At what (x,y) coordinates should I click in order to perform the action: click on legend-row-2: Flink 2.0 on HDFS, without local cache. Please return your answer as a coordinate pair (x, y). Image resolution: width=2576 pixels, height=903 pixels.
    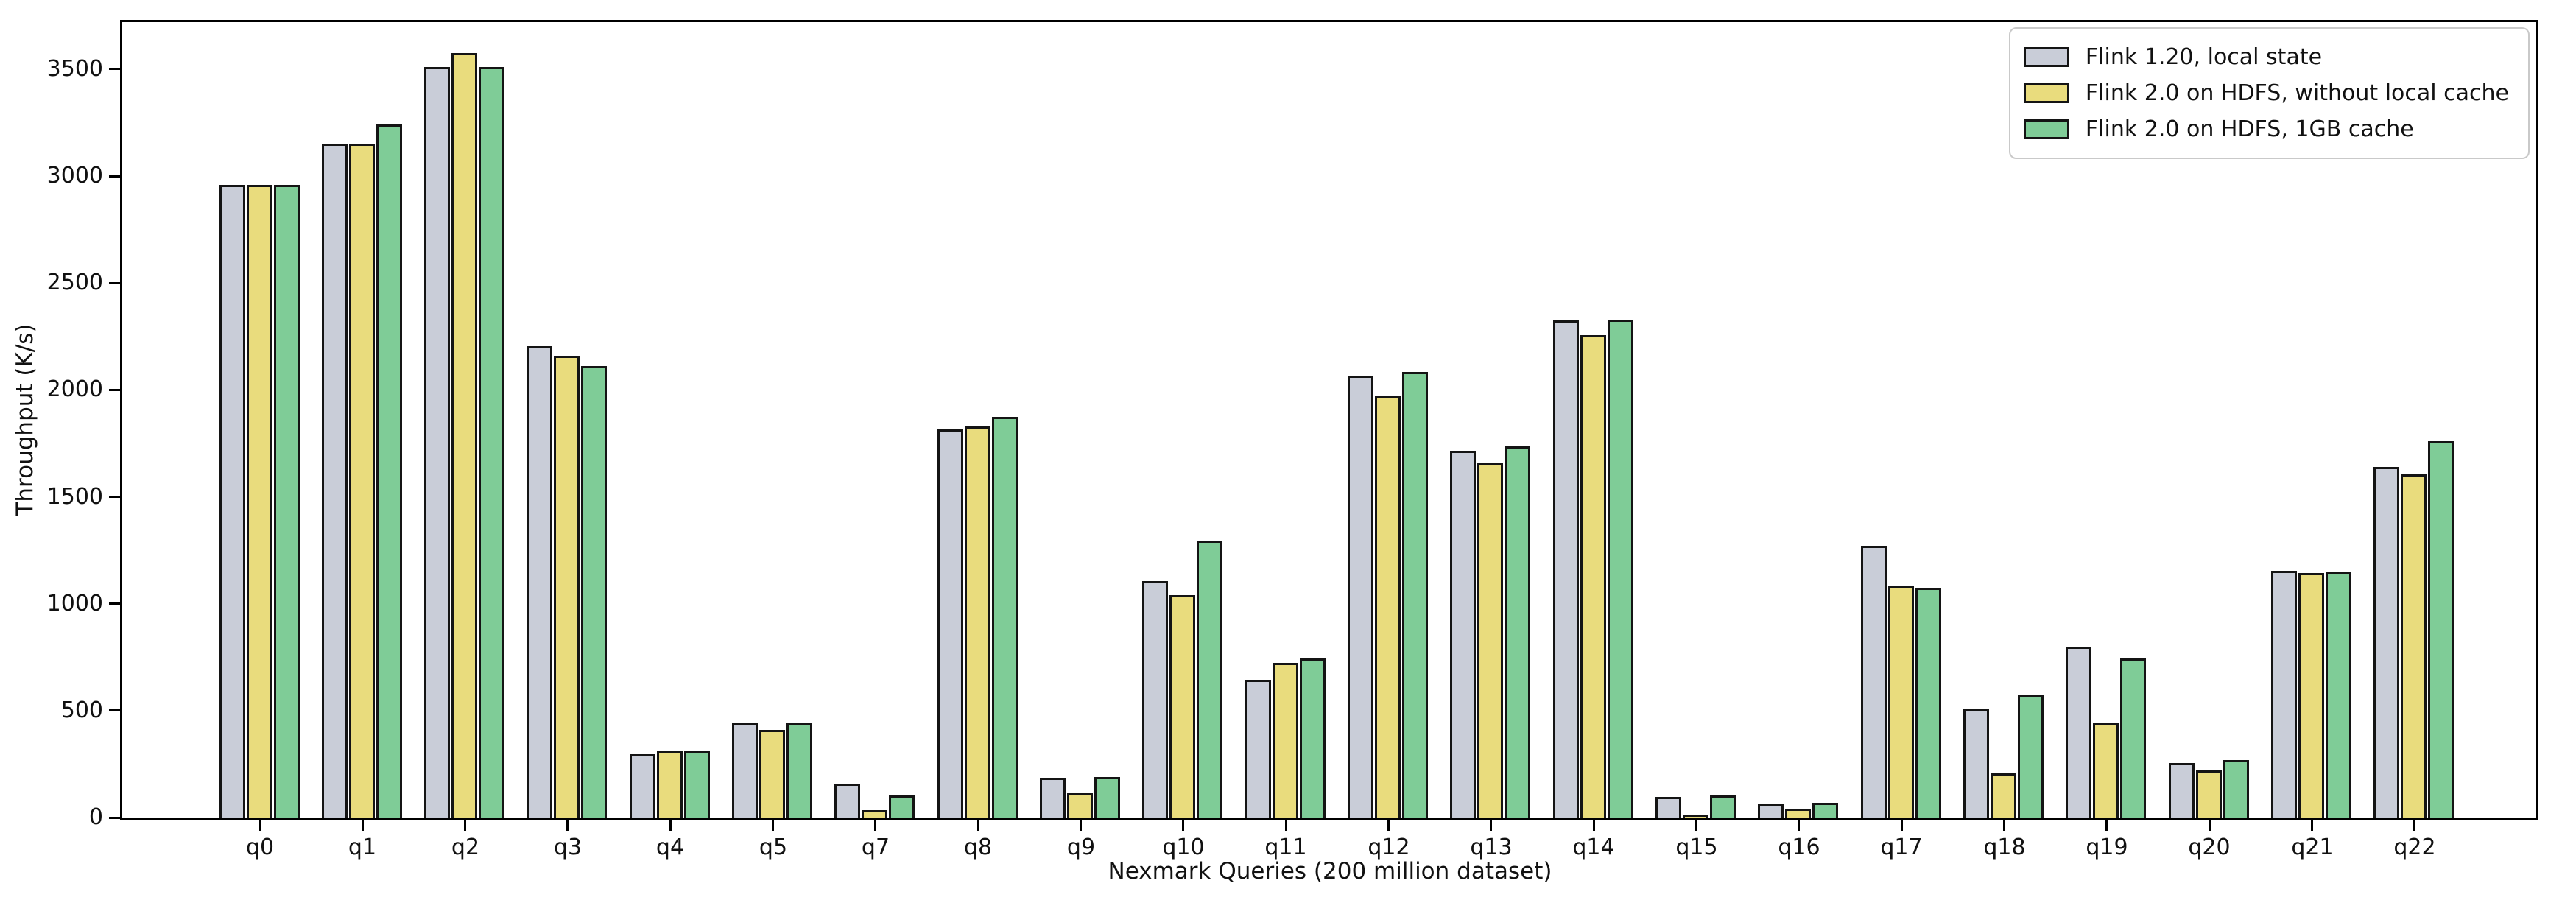
    Looking at the image, I should click on (2266, 93).